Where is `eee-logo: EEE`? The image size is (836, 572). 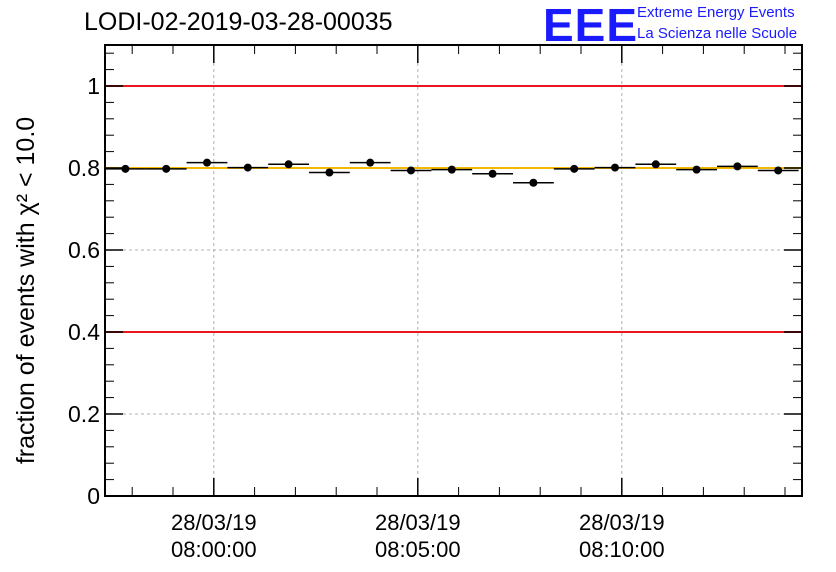 eee-logo: EEE is located at coordinates (591, 25).